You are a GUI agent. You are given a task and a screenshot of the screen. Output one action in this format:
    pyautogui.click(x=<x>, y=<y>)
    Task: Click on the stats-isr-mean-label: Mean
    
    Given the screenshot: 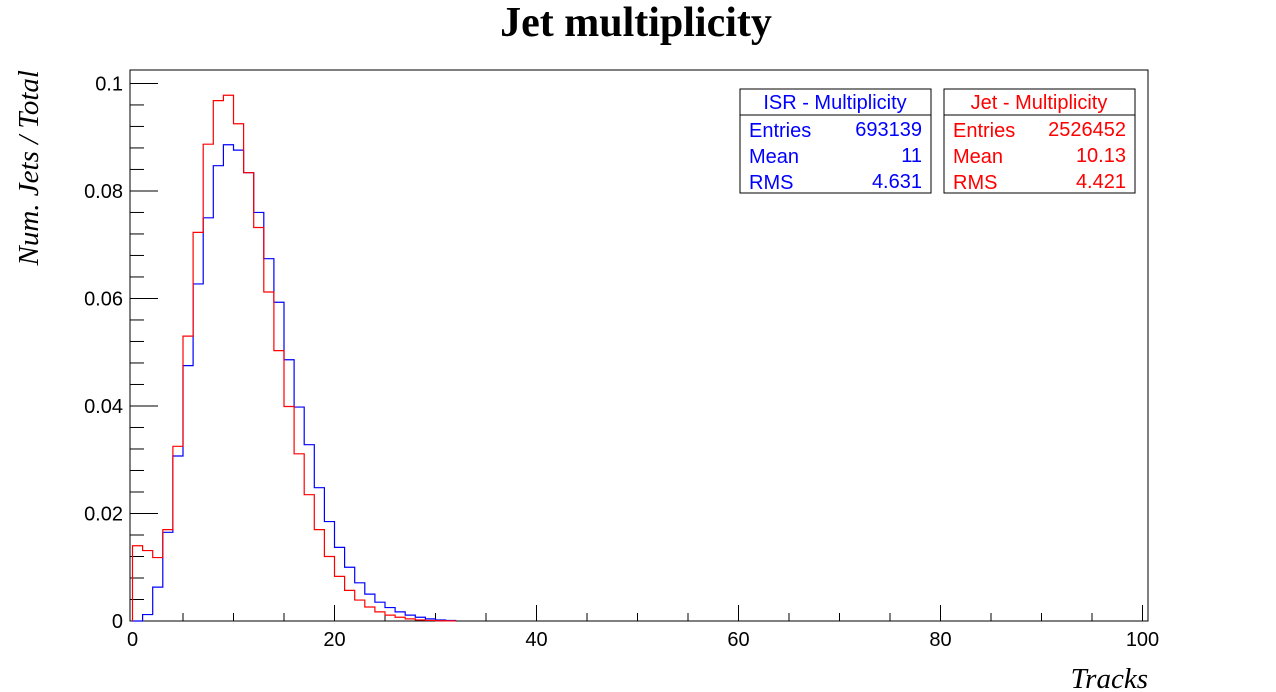 What is the action you would take?
    pyautogui.click(x=774, y=157)
    